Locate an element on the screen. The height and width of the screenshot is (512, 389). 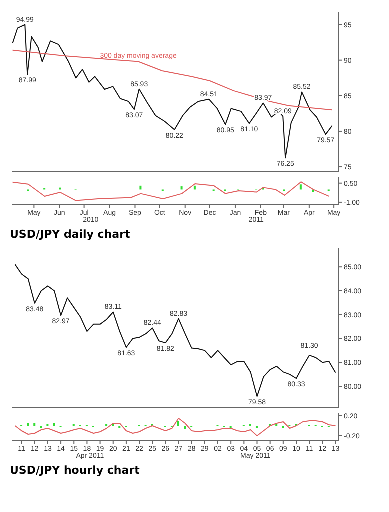
text: USD/JPY daily chart is located at coordinates (70, 235).